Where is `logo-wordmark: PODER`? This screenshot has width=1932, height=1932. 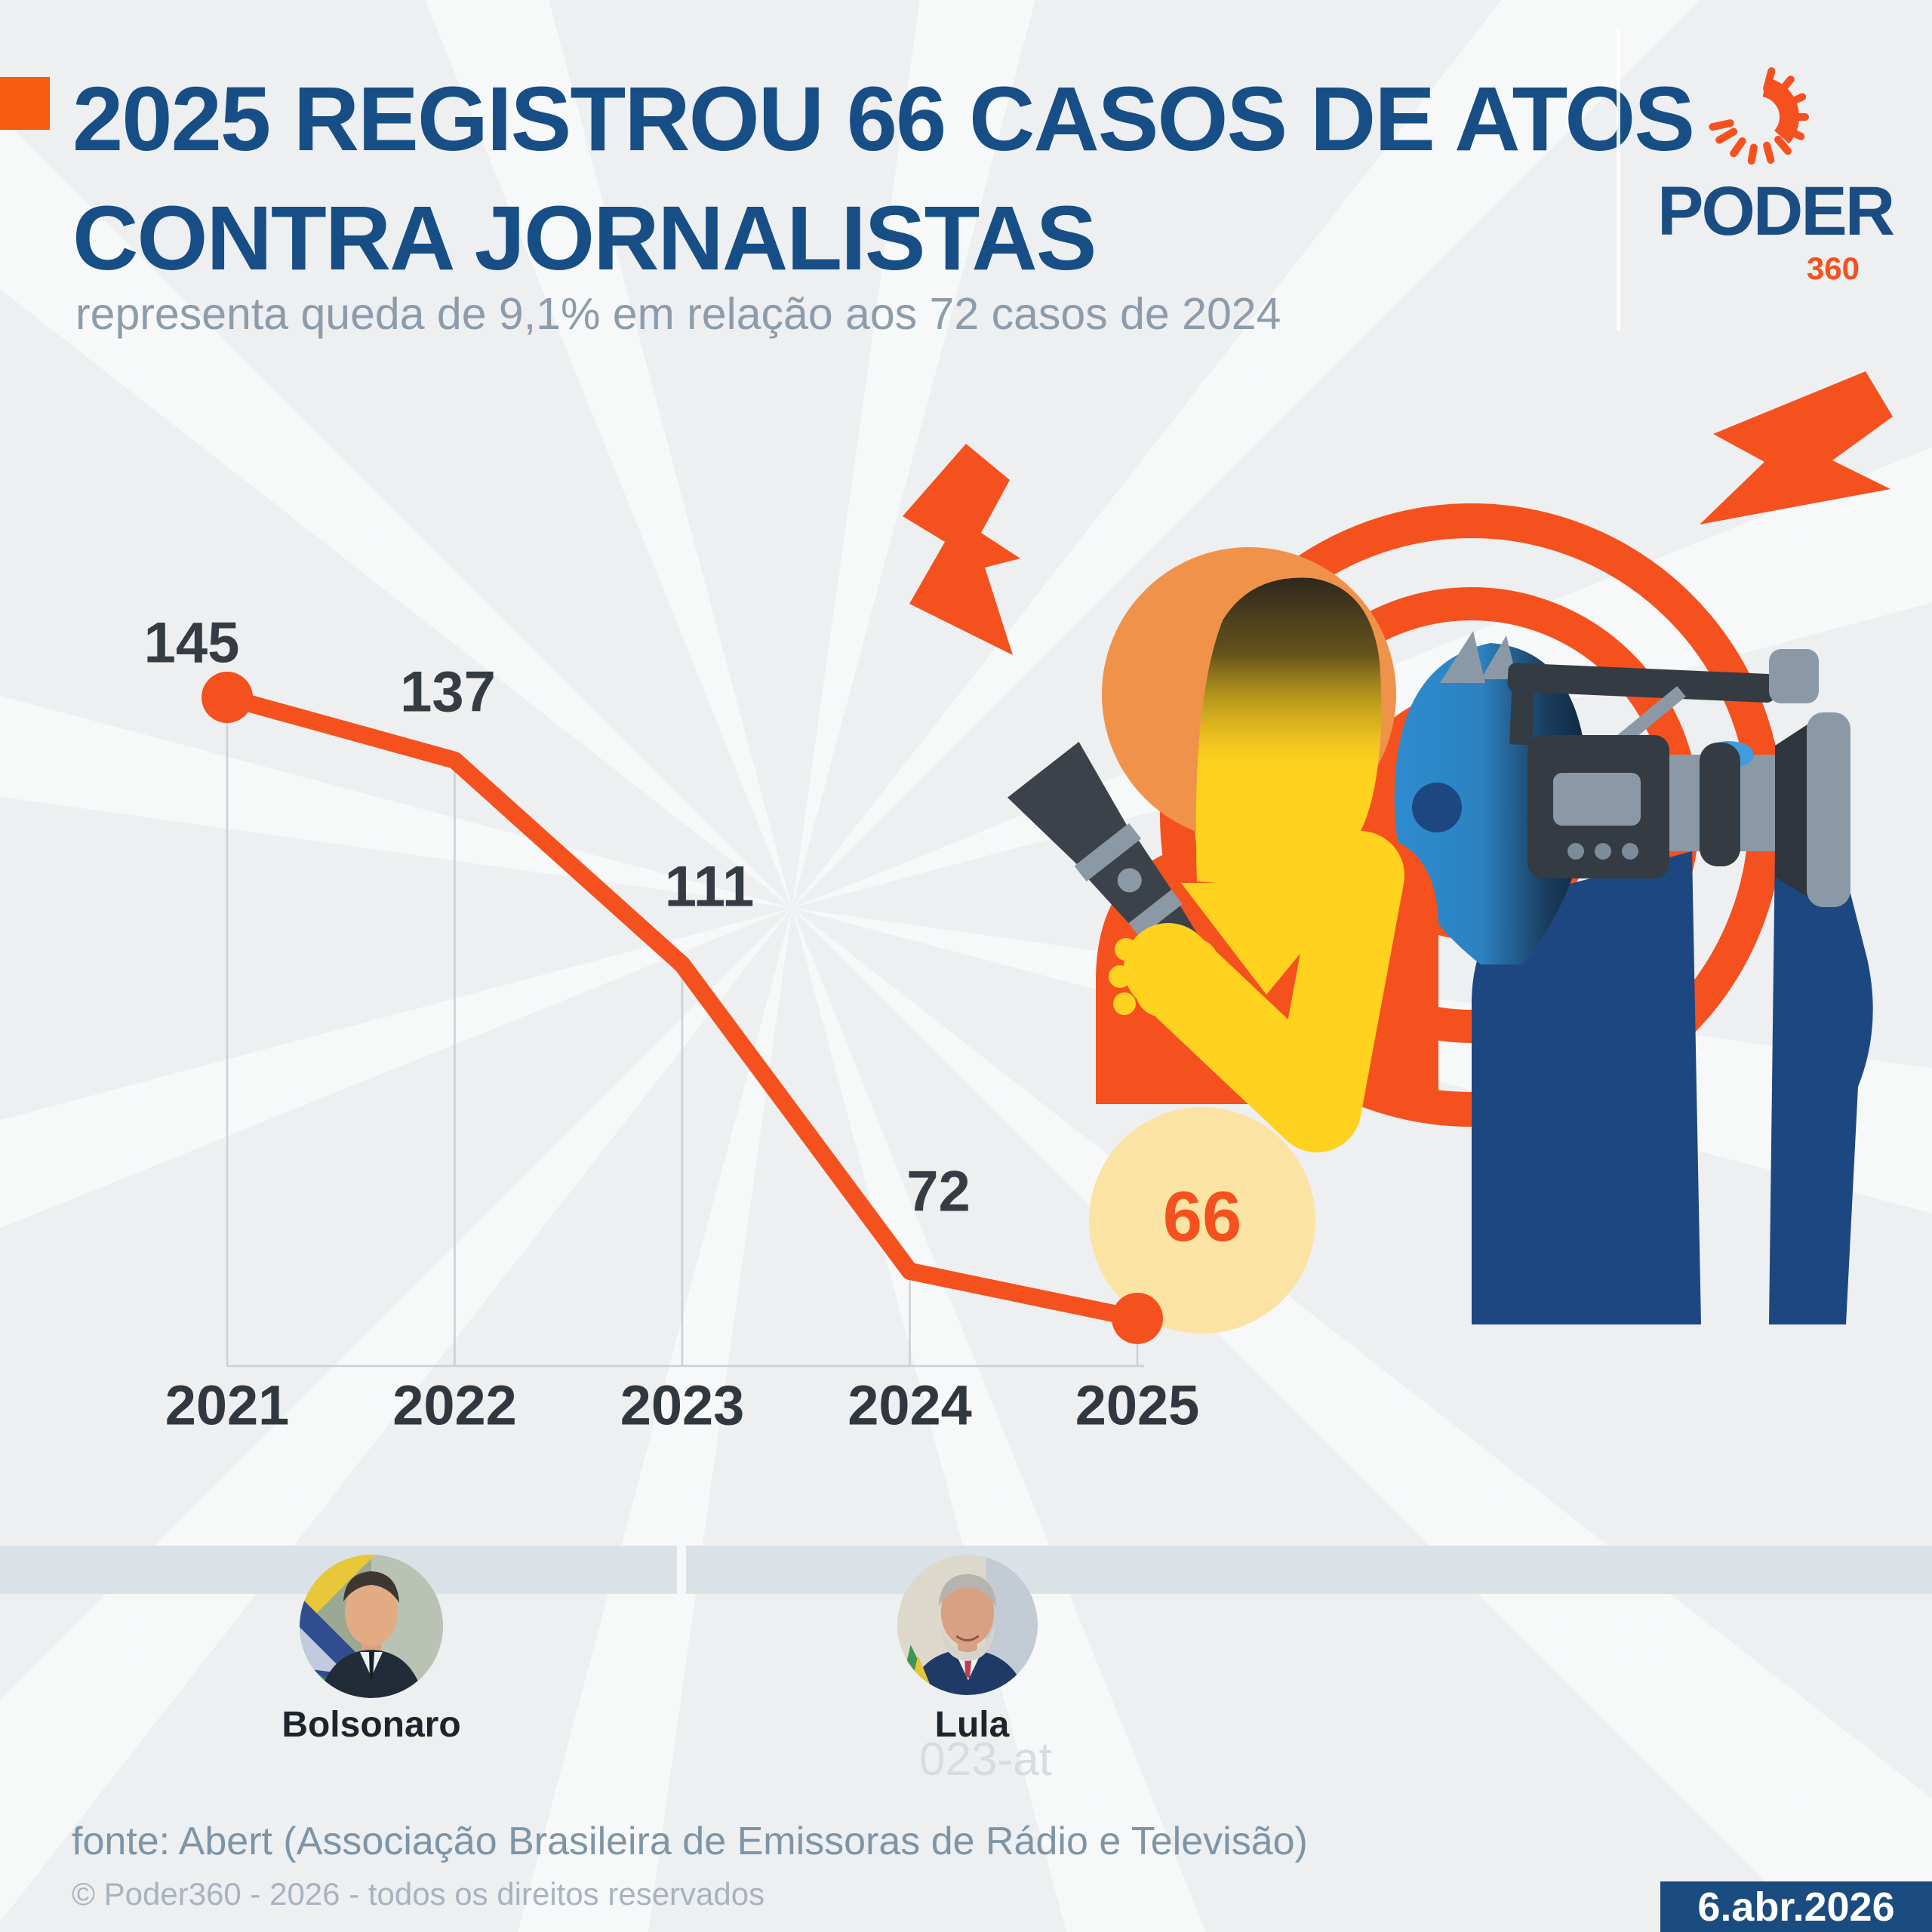
logo-wordmark: PODER is located at coordinates (1776, 211).